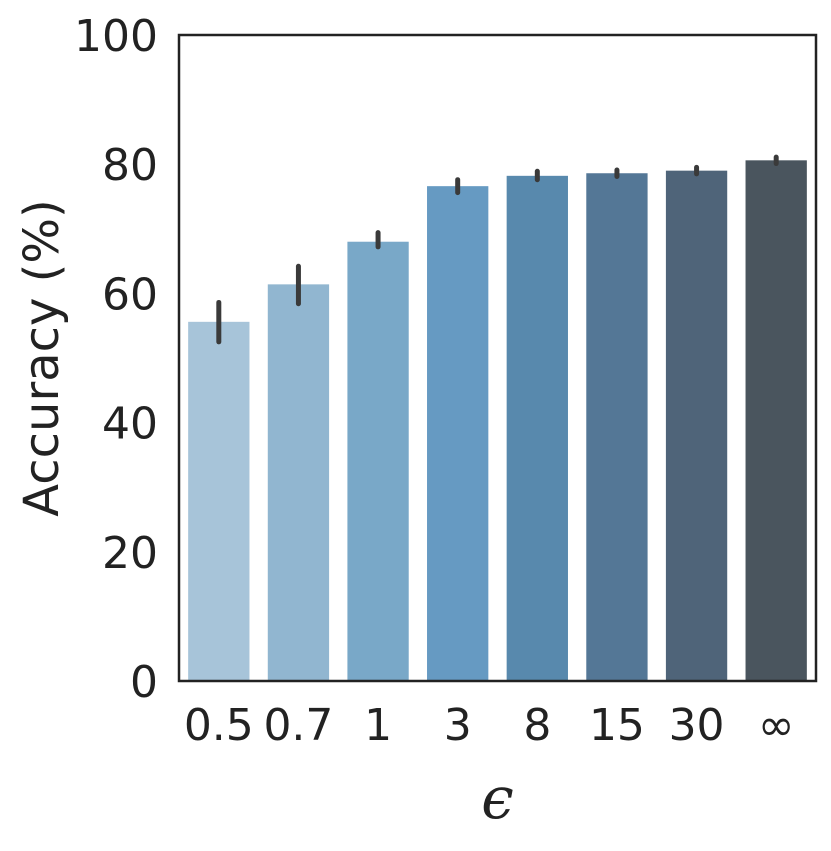 Image resolution: width=831 pixels, height=851 pixels. What do you see at coordinates (776, 725) in the screenshot?
I see `x-tick-label-7: ∞` at bounding box center [776, 725].